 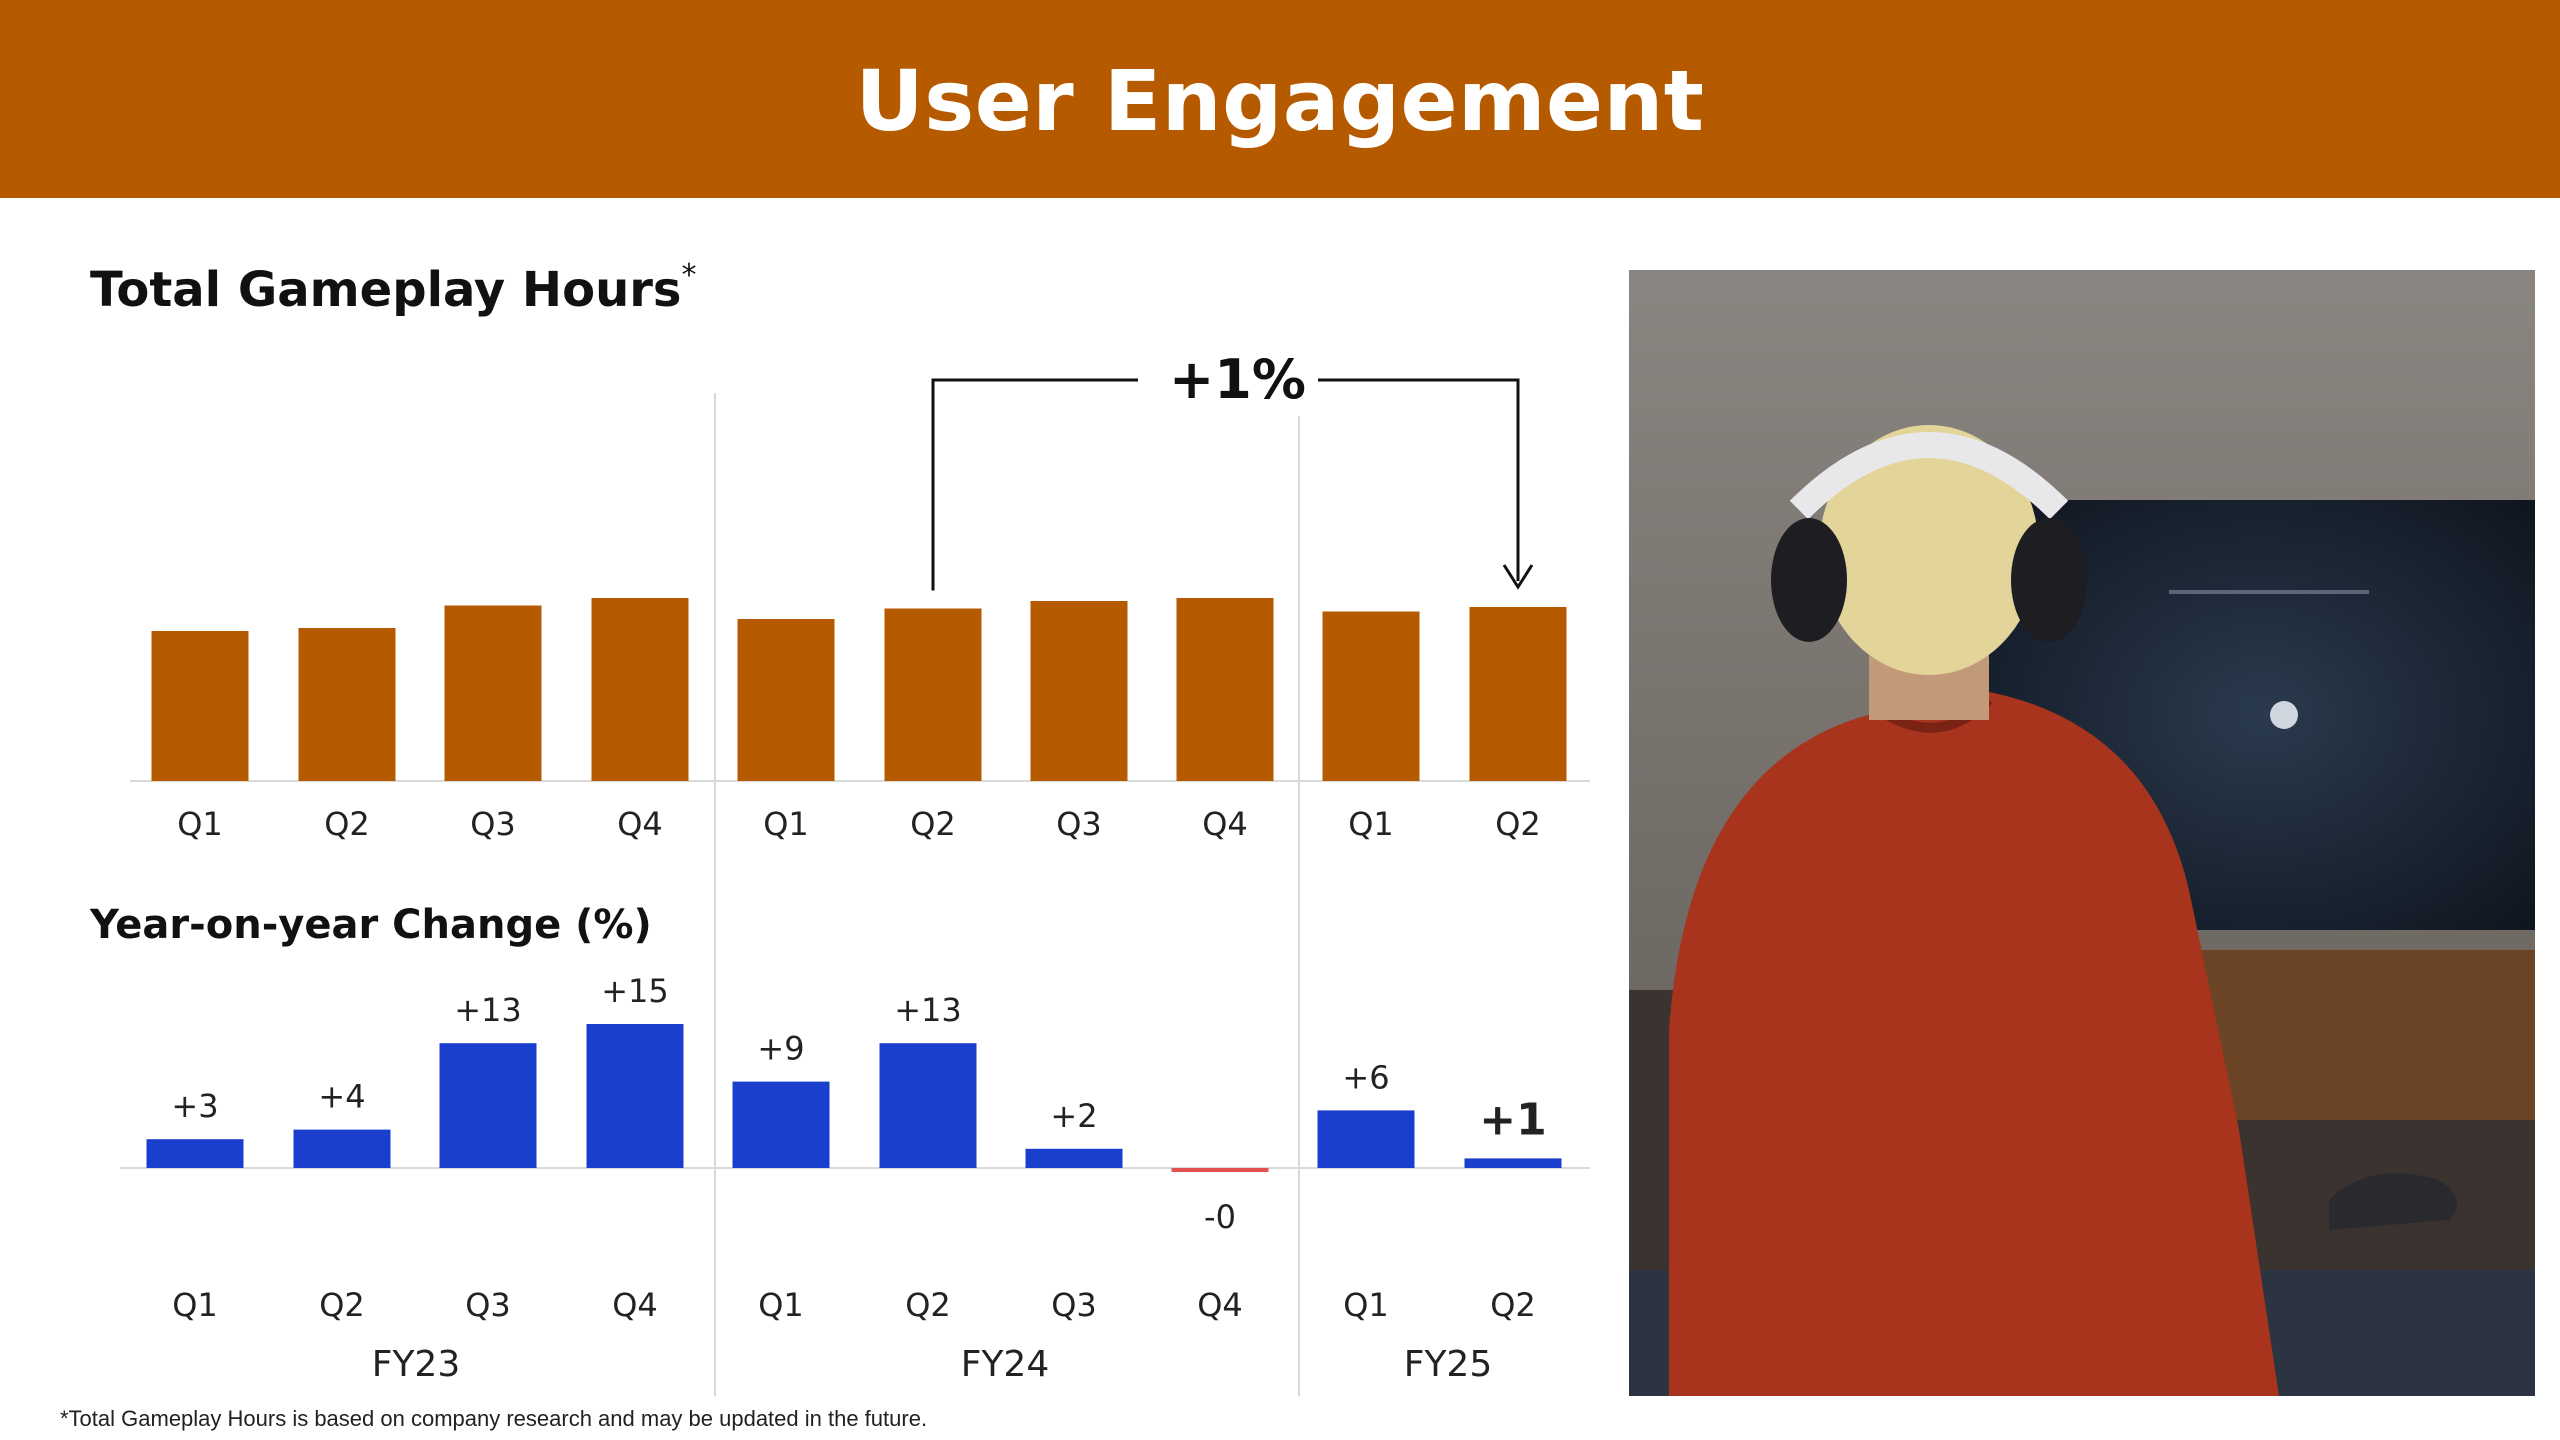 What do you see at coordinates (640, 689) in the screenshot?
I see `hours-bar-fy23-q4` at bounding box center [640, 689].